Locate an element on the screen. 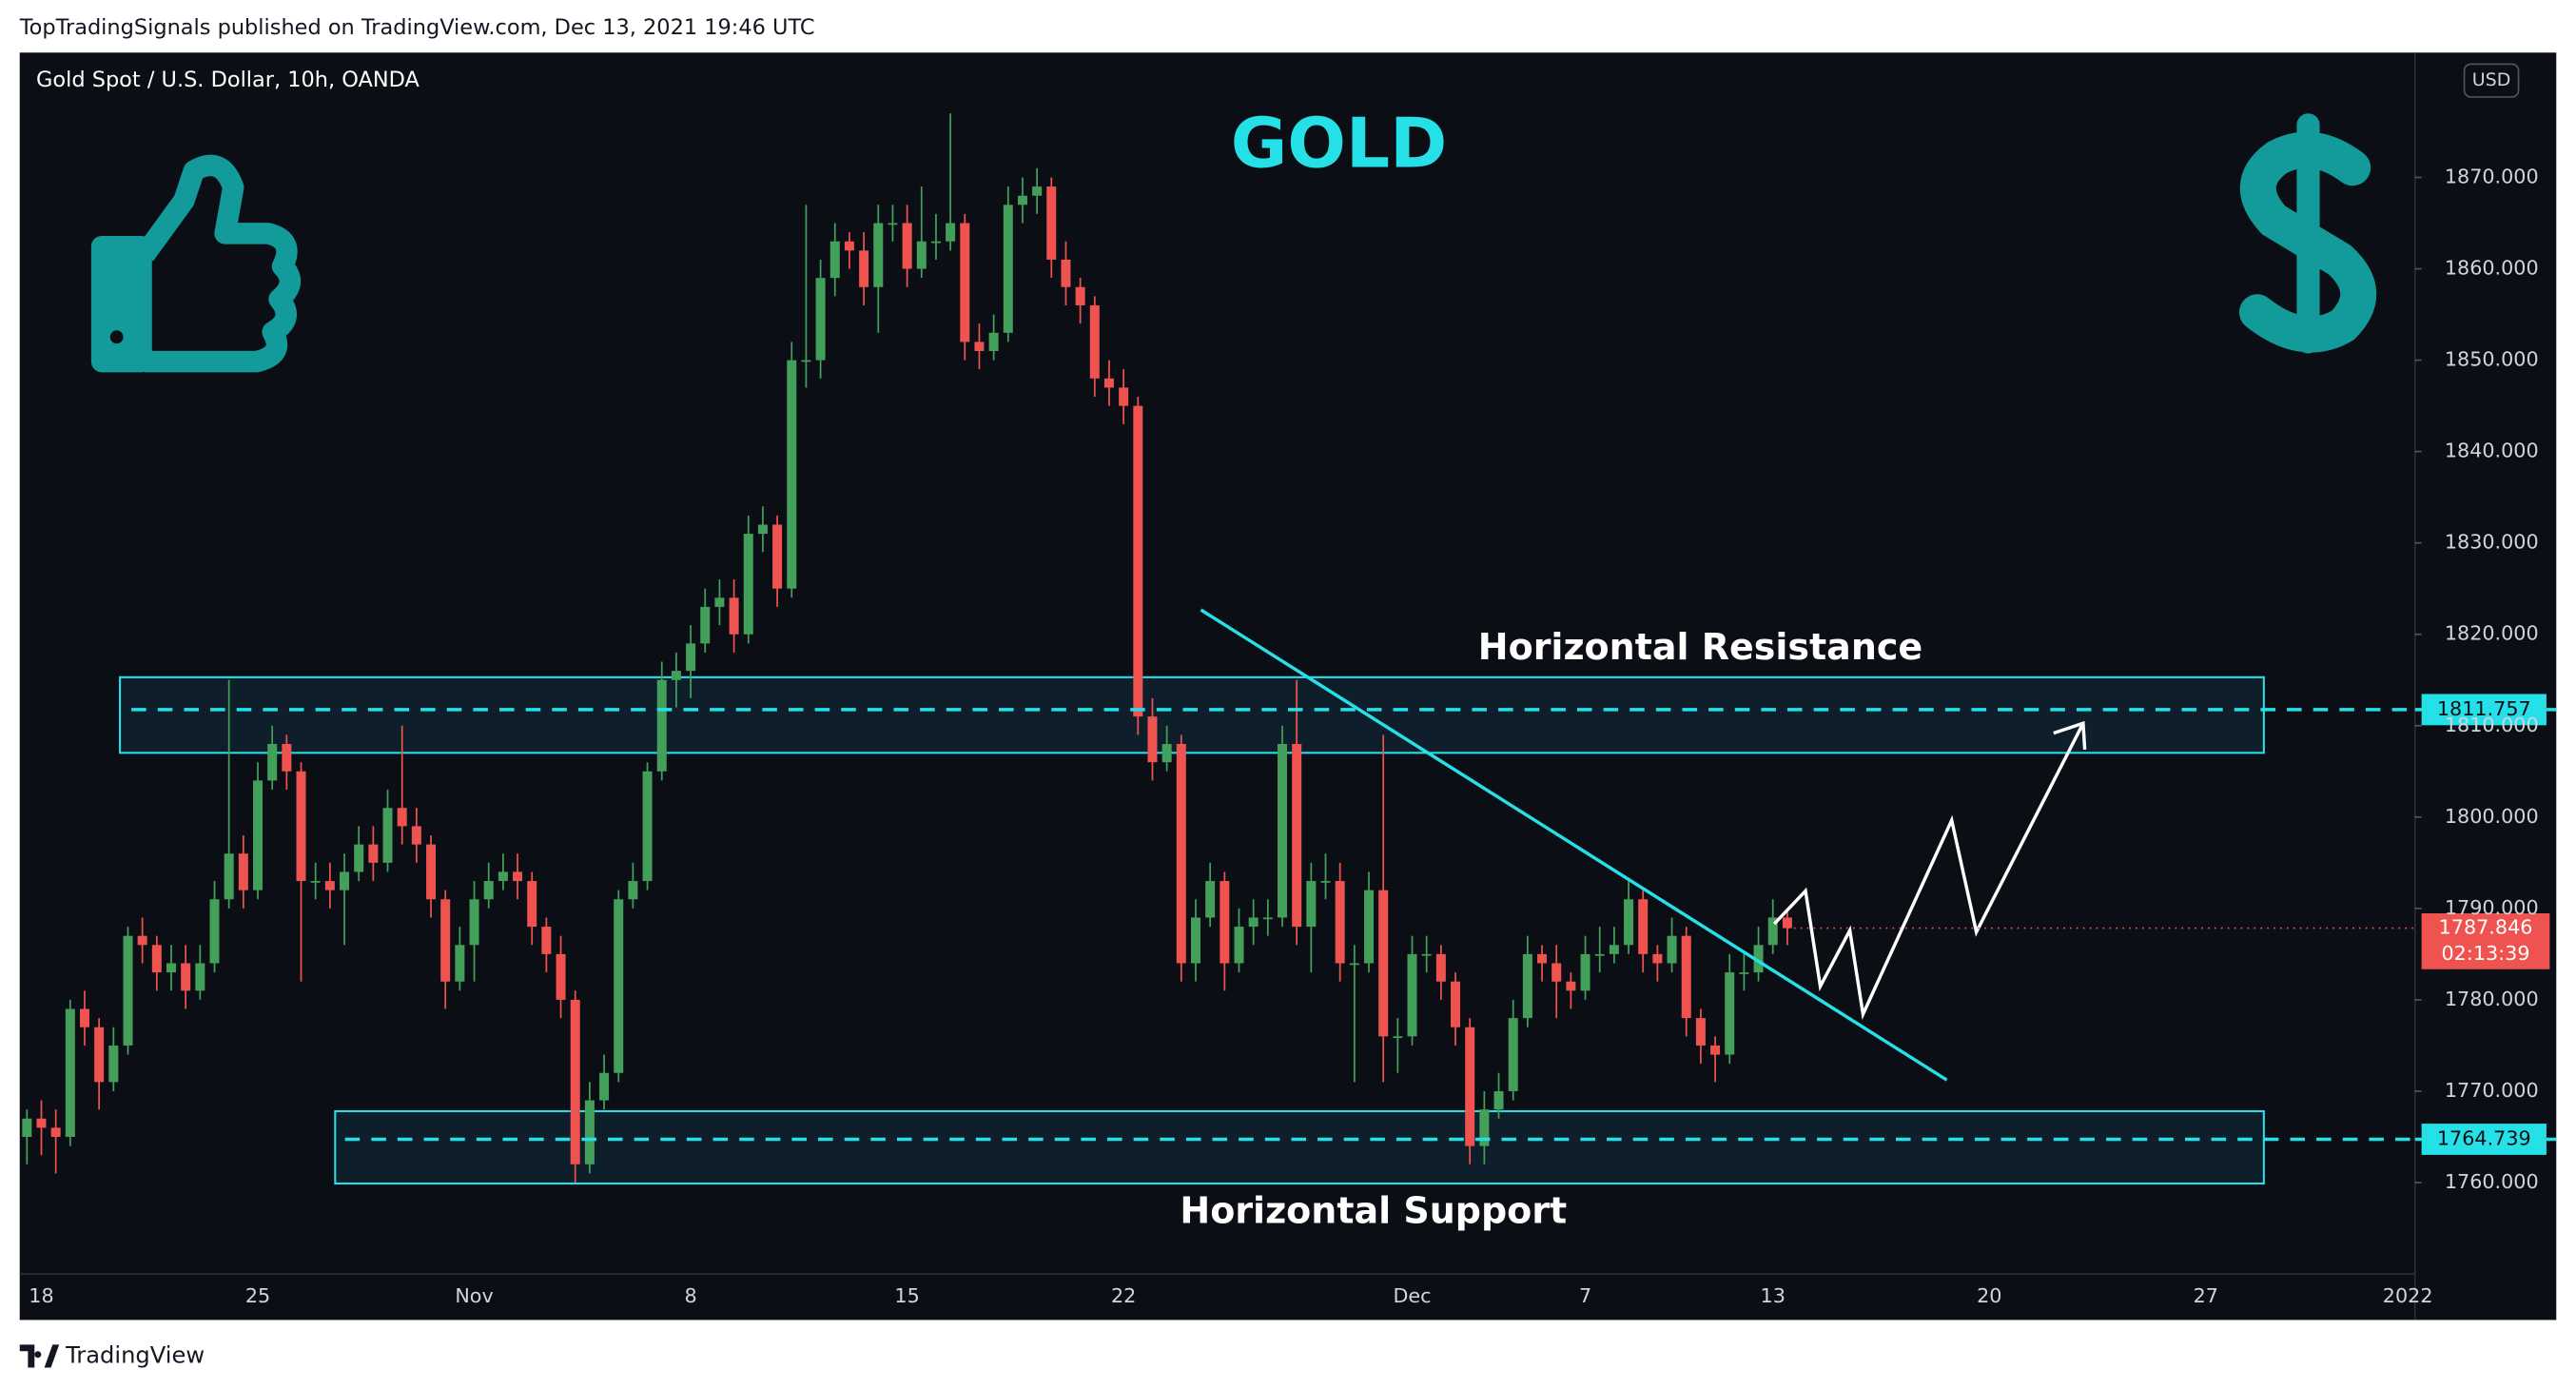 Image resolution: width=2576 pixels, height=1389 pixels. thumb-dot is located at coordinates (117, 337).